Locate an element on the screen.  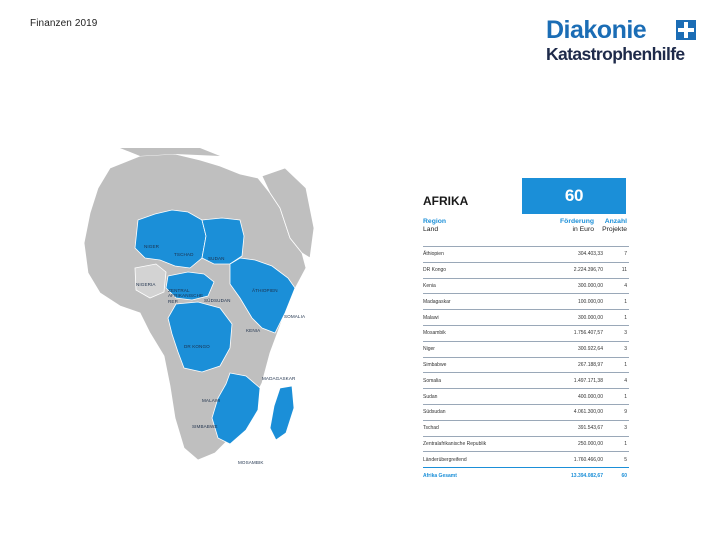
map-label-madagaskar: MADAGASKAR is located at coordinates (279, 378).